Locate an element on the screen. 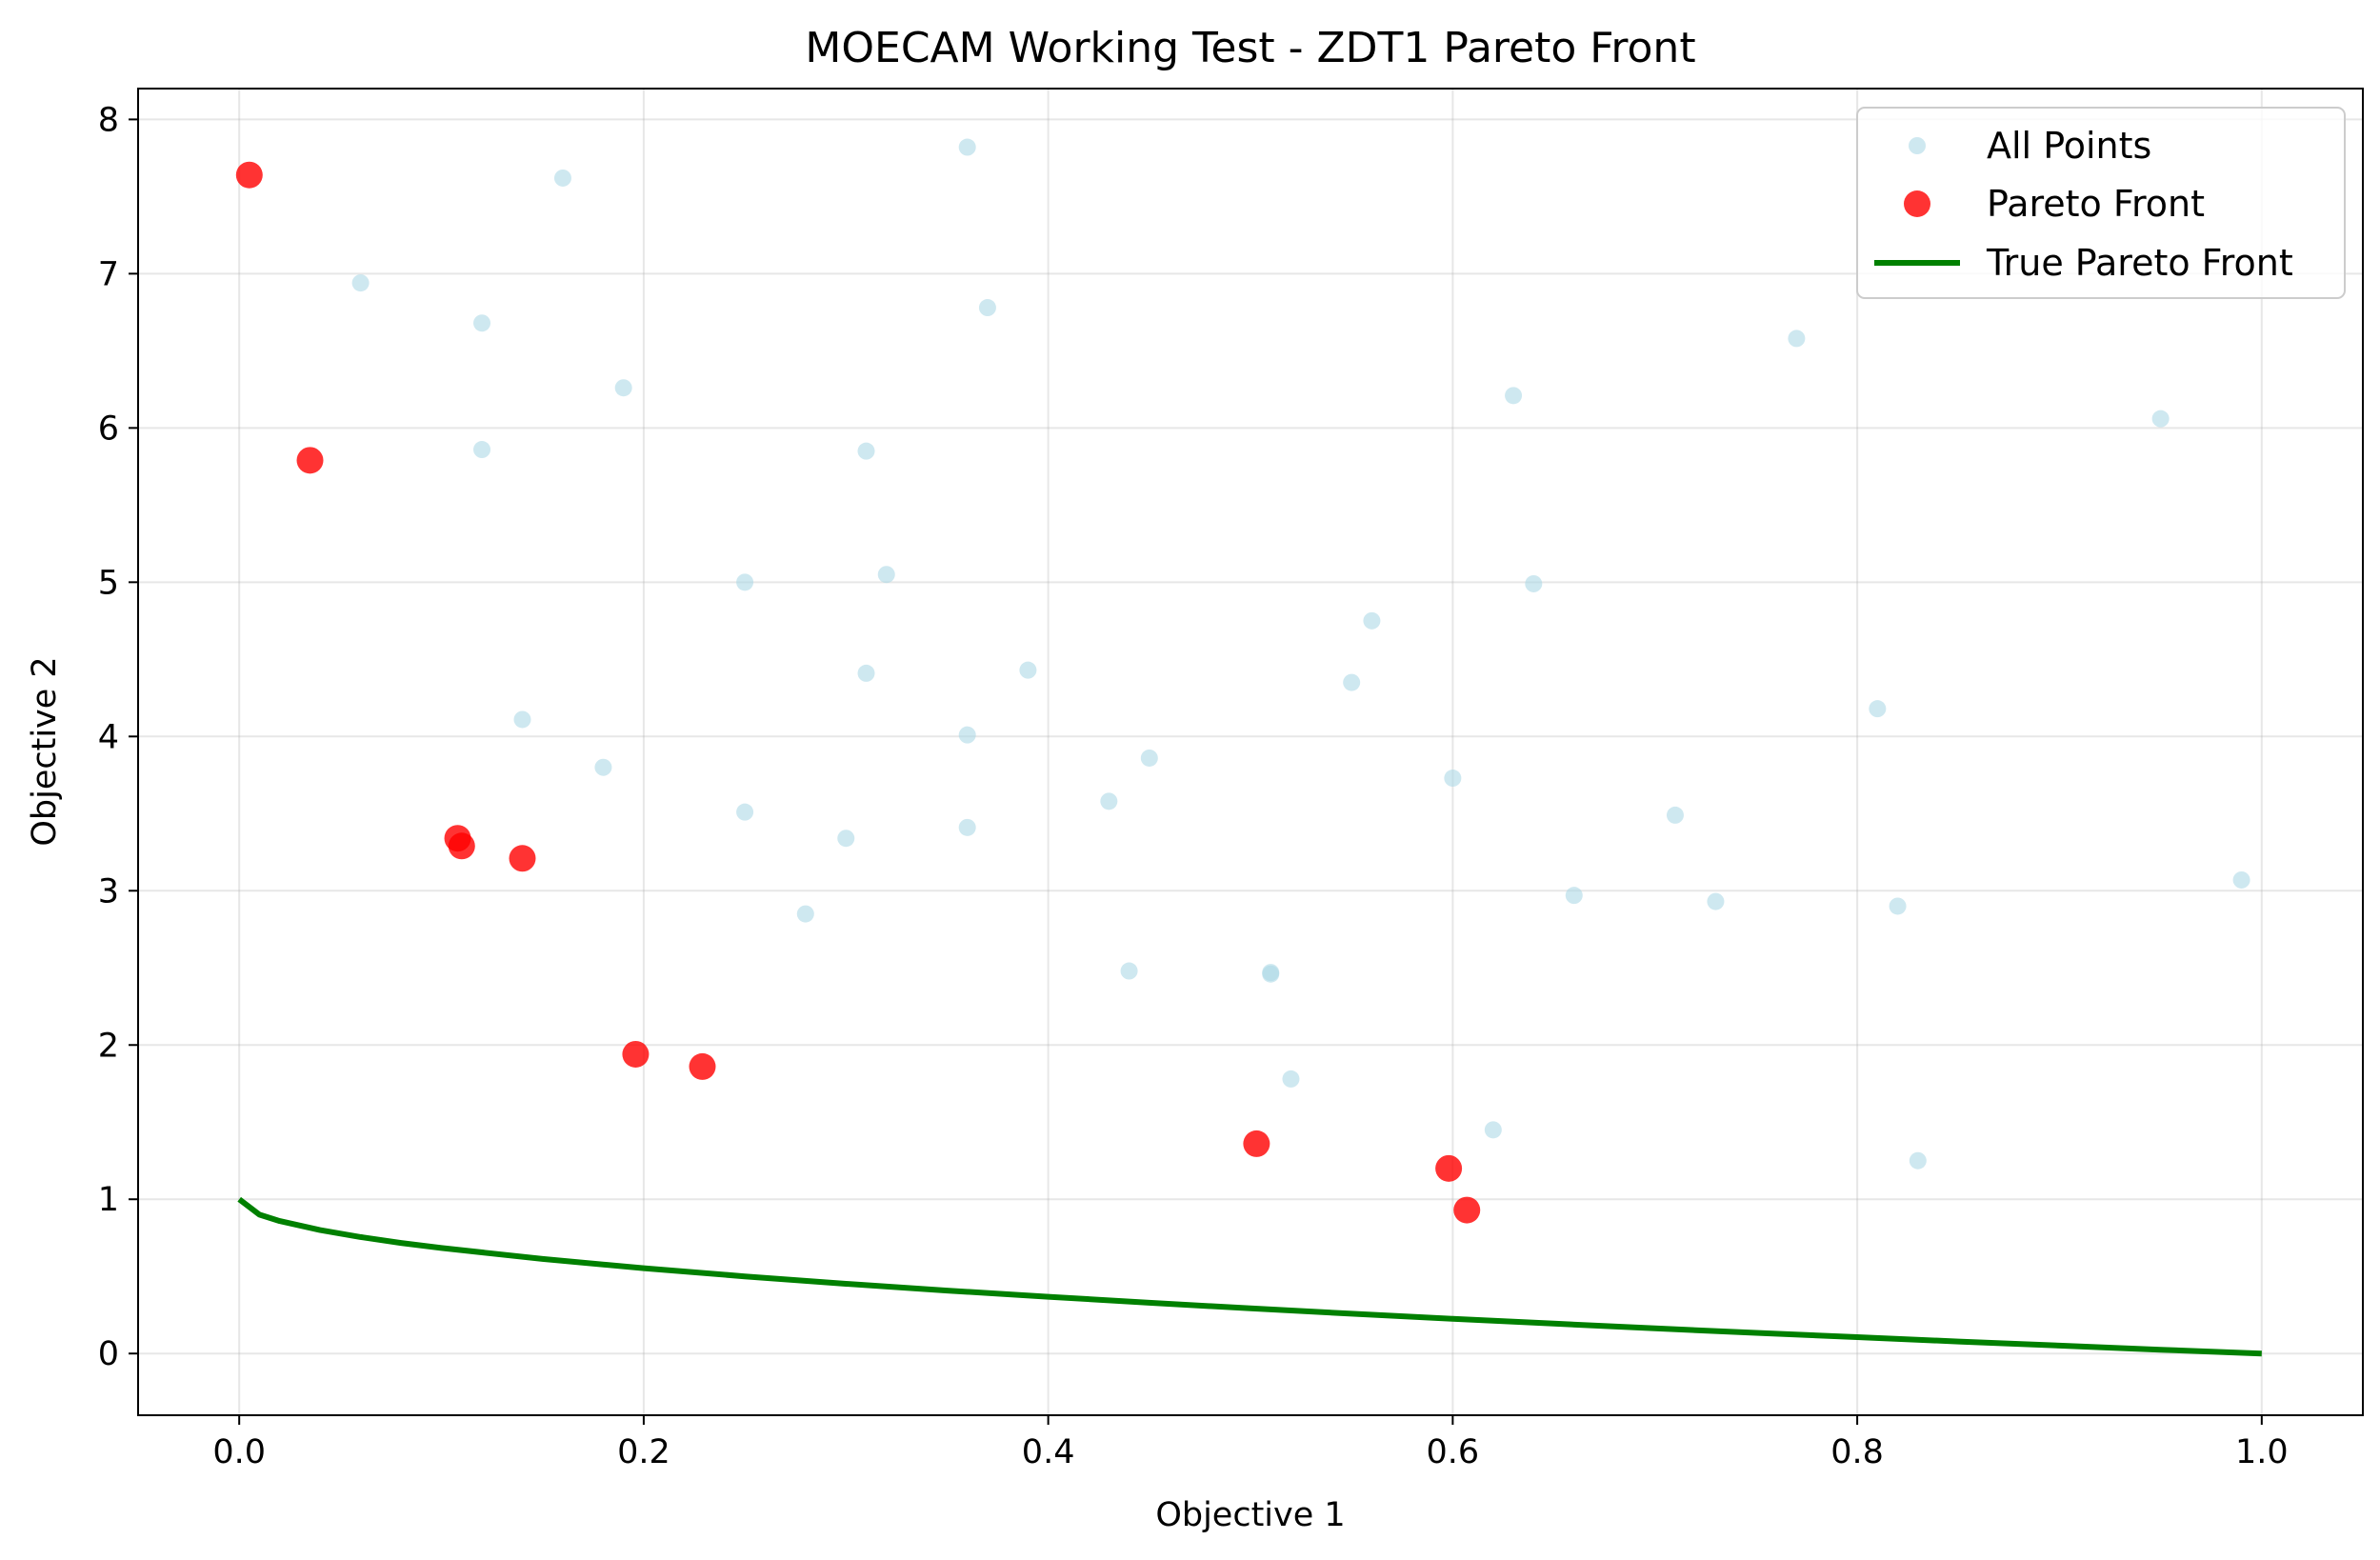  x-tick-label: 0.8 is located at coordinates (1857, 1452).